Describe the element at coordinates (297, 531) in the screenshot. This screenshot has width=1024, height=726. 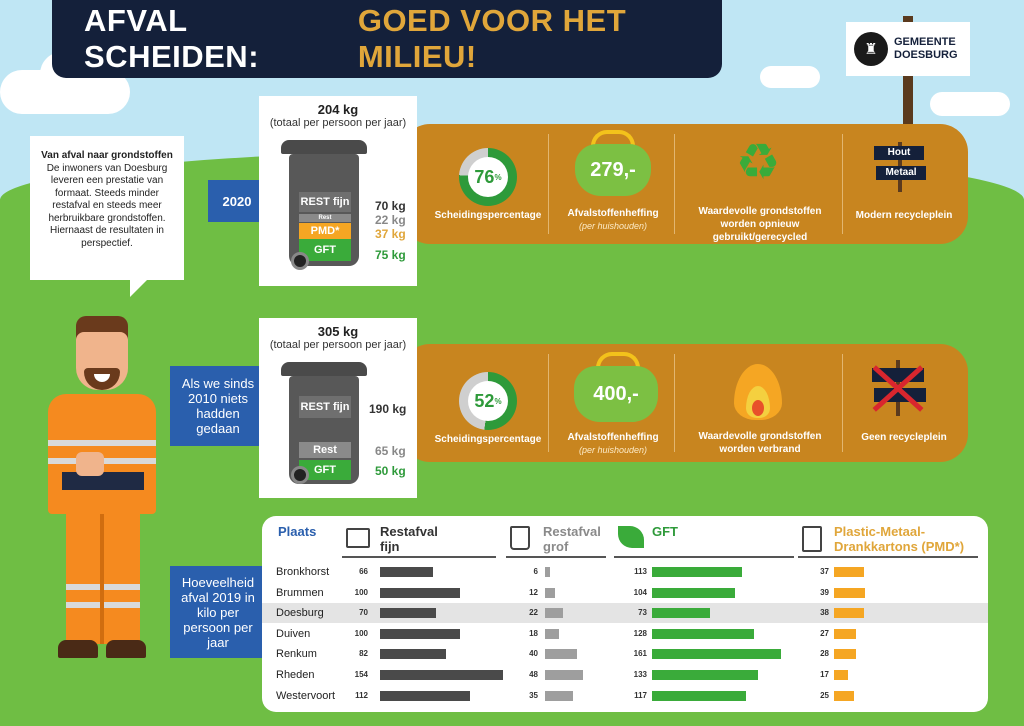
I see `header-plaats: Plaats` at that location.